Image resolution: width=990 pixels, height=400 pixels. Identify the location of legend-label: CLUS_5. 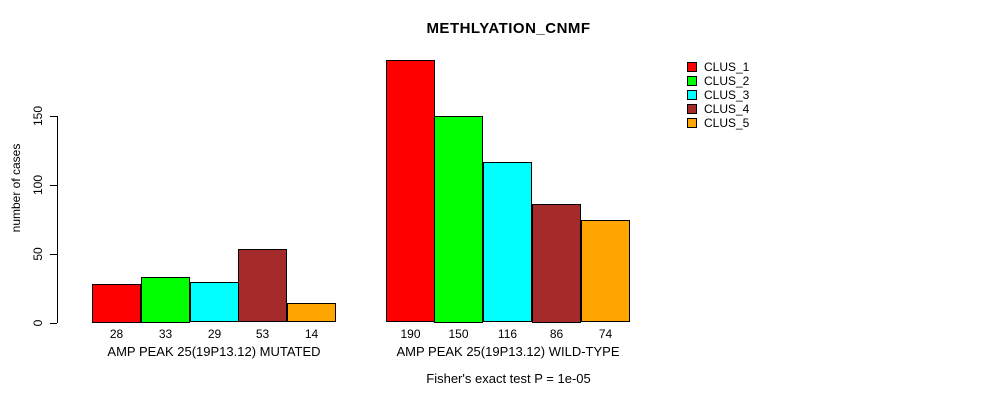
(727, 123).